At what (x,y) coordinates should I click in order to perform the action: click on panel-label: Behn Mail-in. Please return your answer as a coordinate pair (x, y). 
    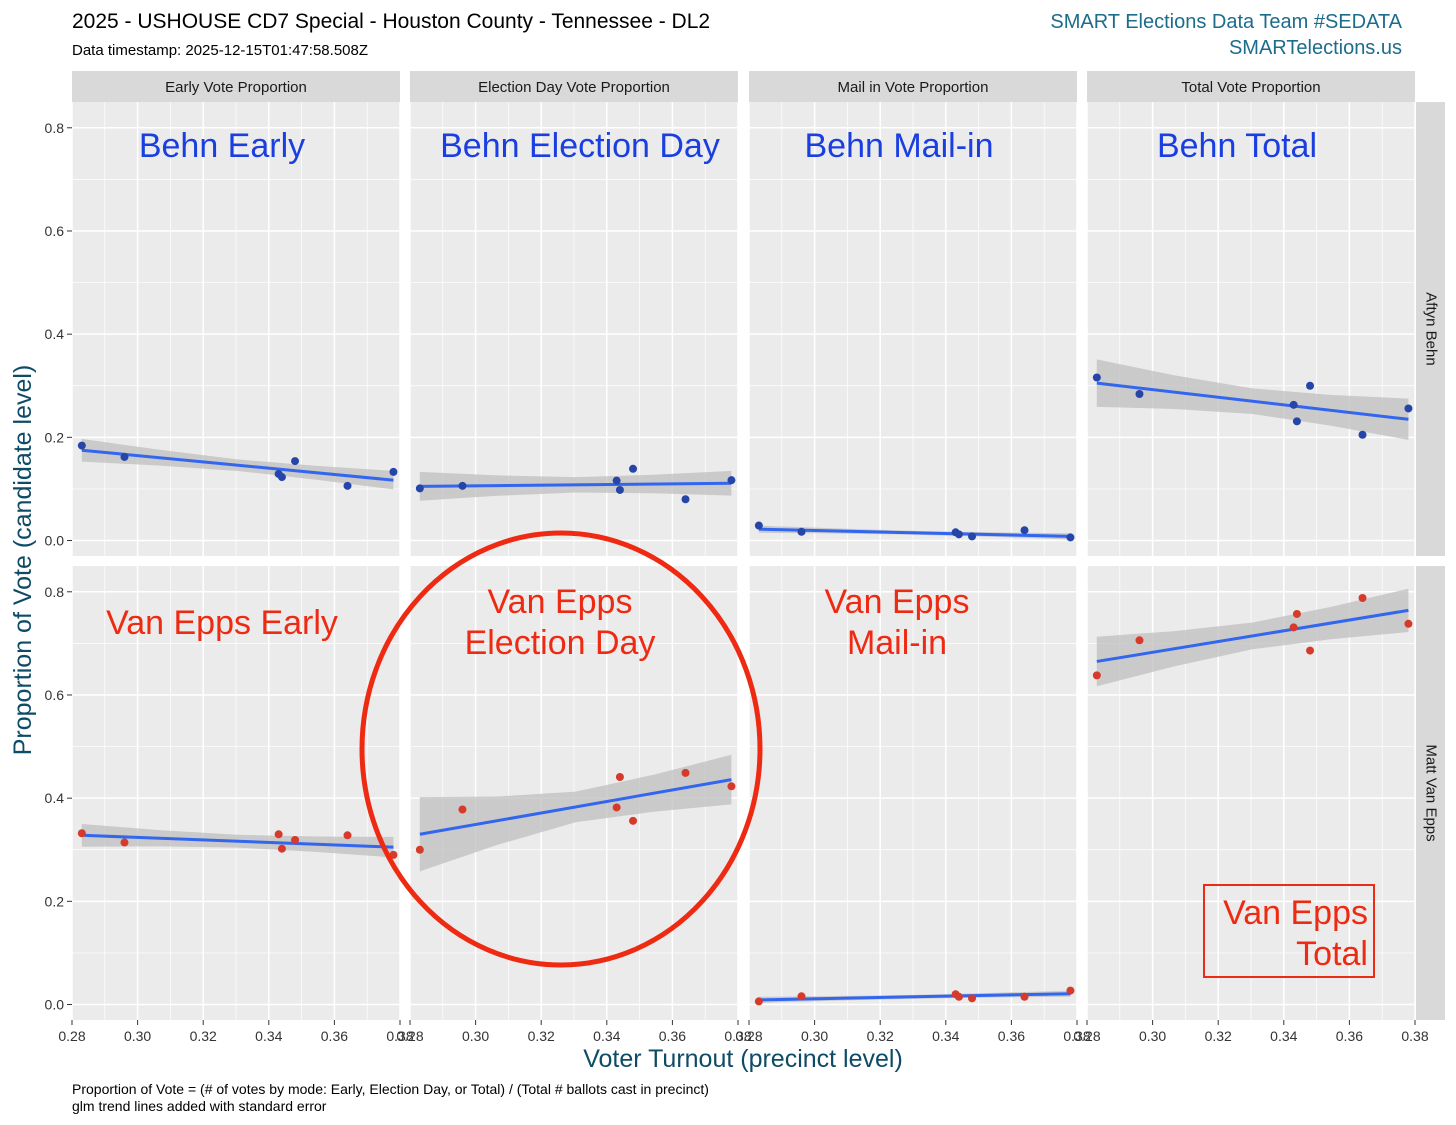
    Looking at the image, I should click on (899, 146).